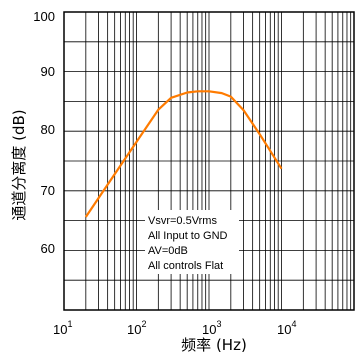 The image size is (357, 353). Describe the element at coordinates (168, 251) in the screenshot. I see `note-line: AV=0dB` at that location.